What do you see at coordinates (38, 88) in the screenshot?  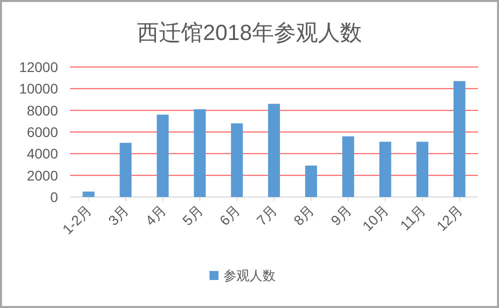 I see `y-tick-label: 10000` at bounding box center [38, 88].